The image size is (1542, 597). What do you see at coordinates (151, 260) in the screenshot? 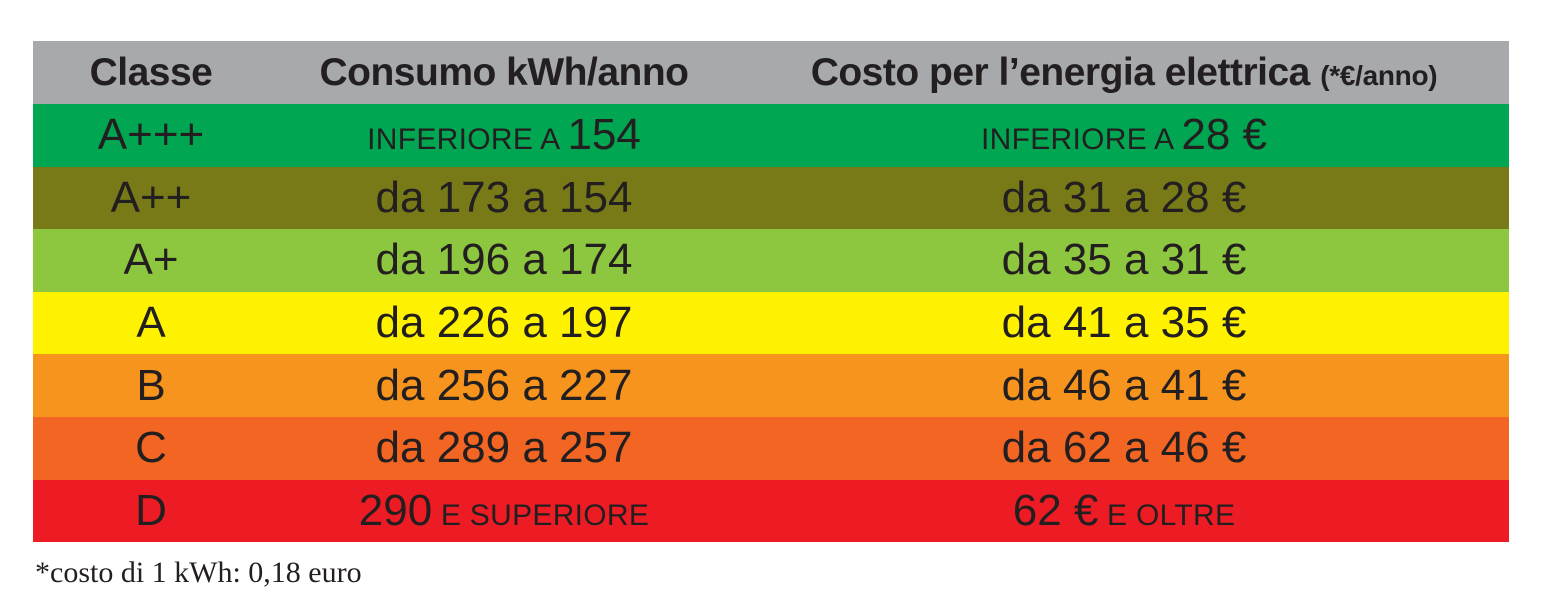
I see `cell-classe: A+` at bounding box center [151, 260].